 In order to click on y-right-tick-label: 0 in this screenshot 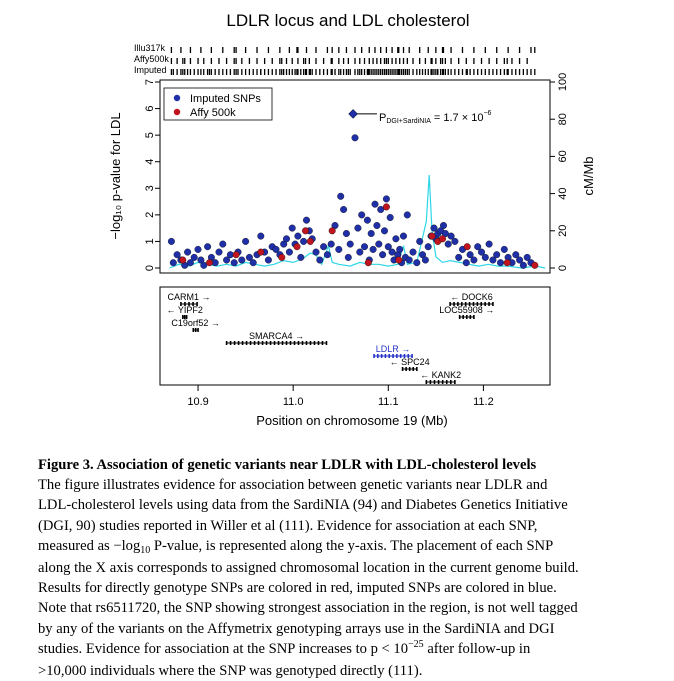, I will do `click(563, 268)`.